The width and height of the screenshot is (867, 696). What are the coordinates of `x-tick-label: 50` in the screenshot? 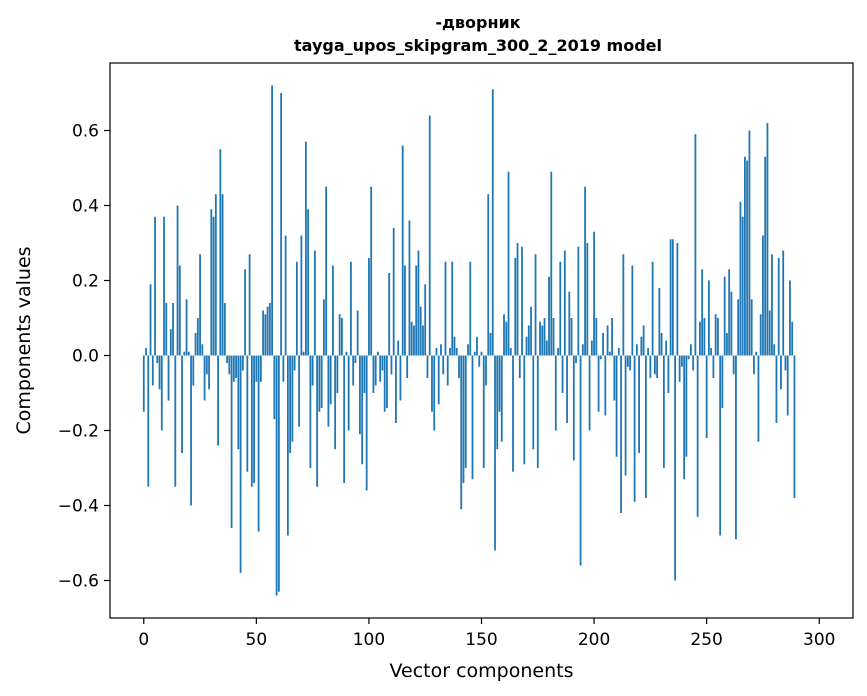 It's located at (257, 640).